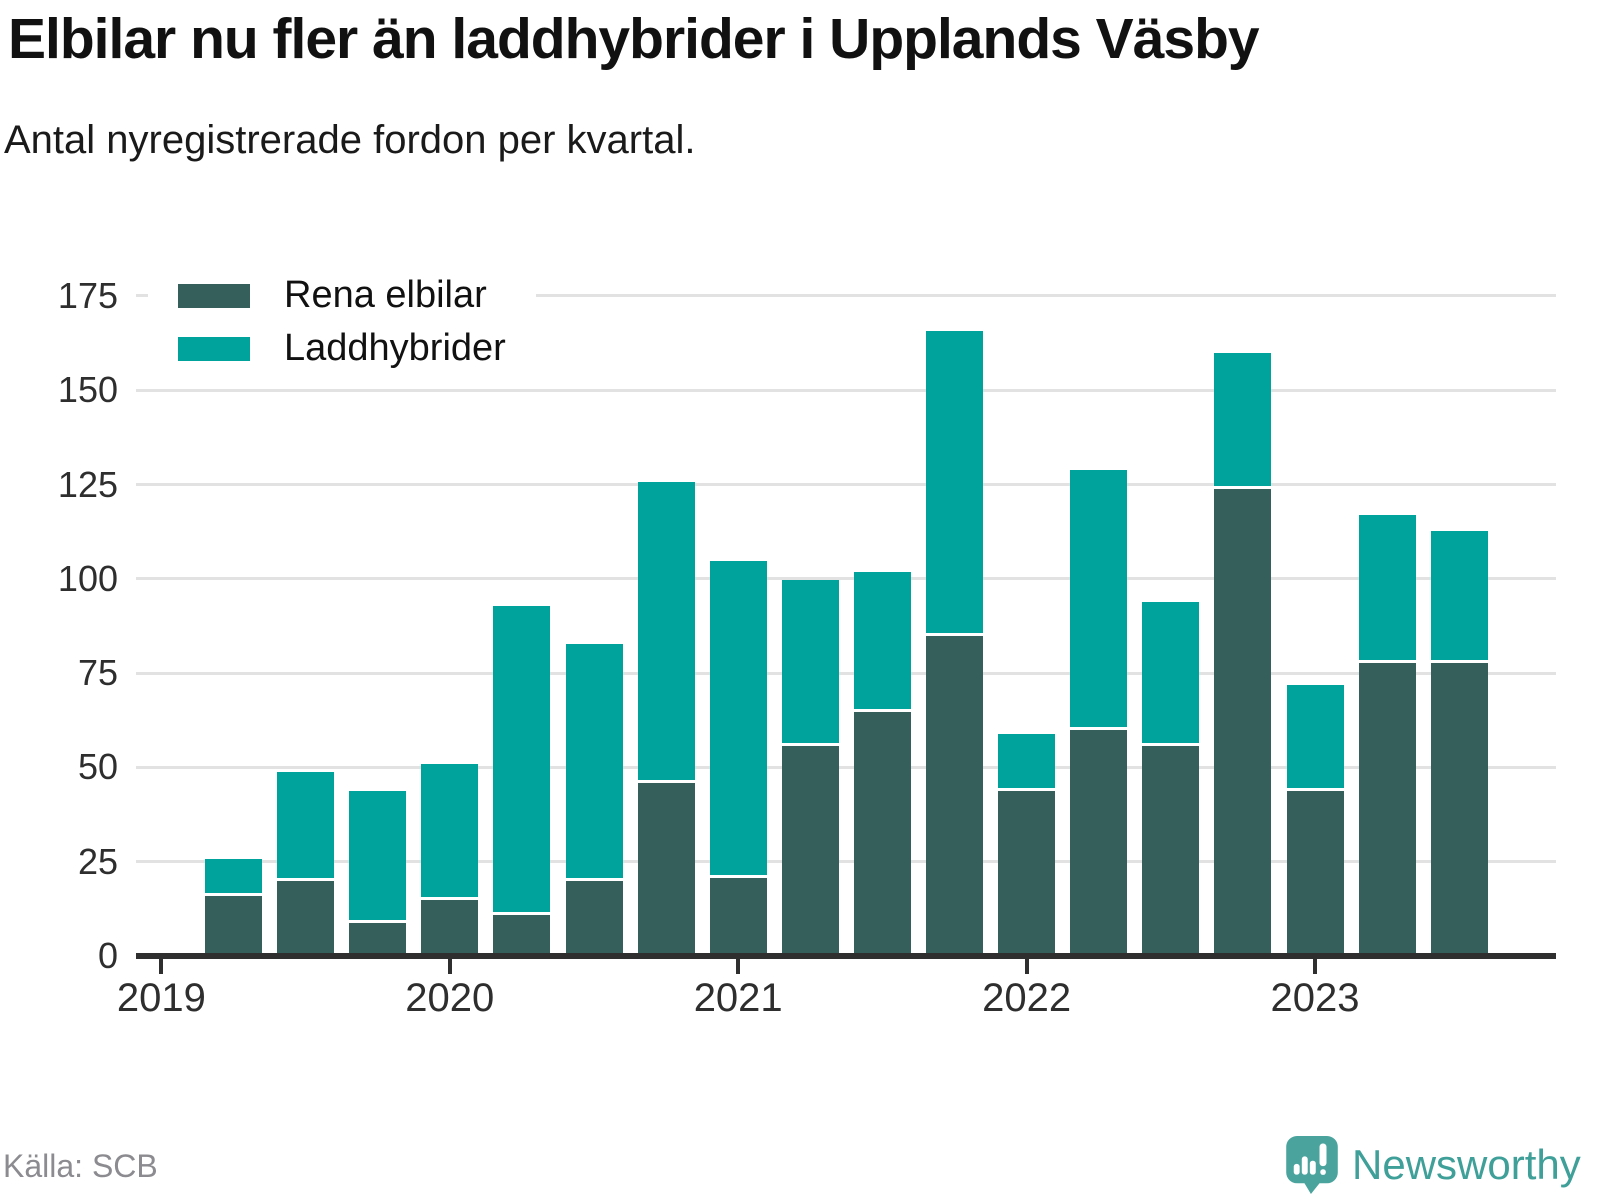  Describe the element at coordinates (87, 390) in the screenshot. I see `y-axis-label-150: 150` at that location.